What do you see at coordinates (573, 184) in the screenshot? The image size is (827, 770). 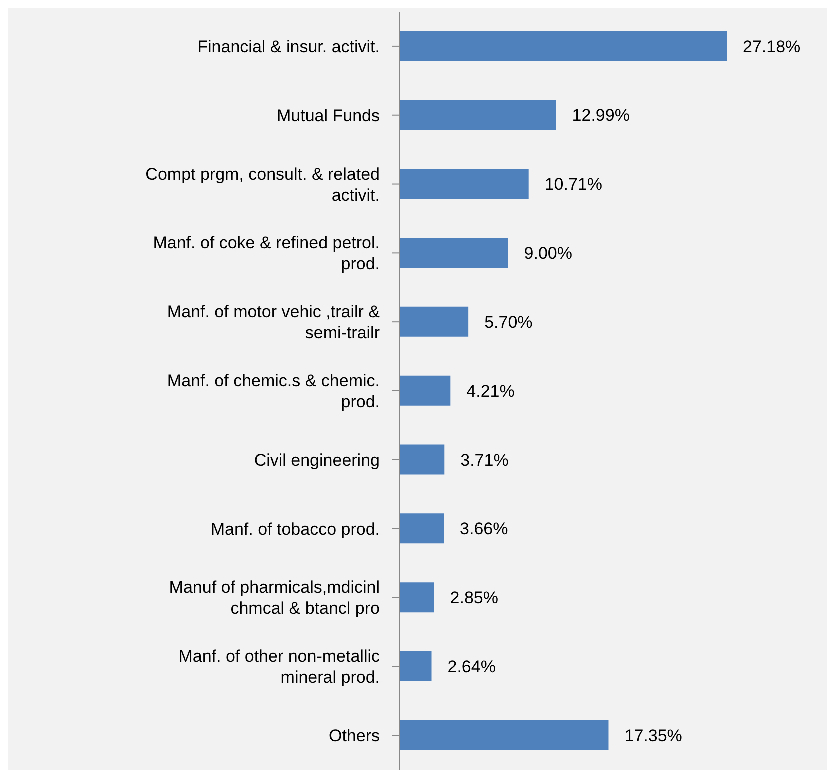 I see `data-label: 10.71%` at bounding box center [573, 184].